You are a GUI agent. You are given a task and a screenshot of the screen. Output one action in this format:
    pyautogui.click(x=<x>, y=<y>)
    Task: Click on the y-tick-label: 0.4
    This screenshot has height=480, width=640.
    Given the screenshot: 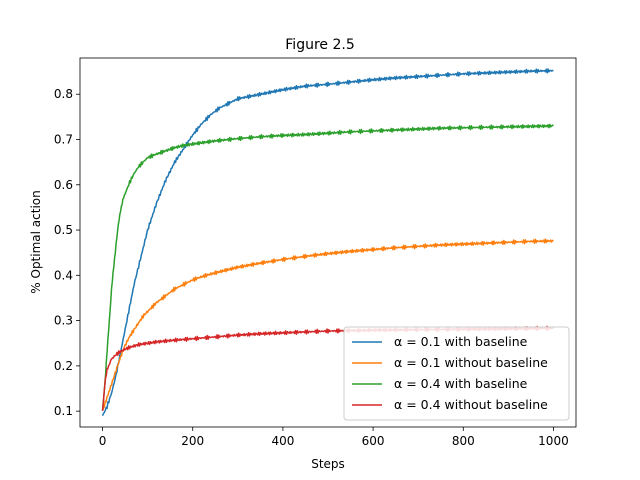 What is the action you would take?
    pyautogui.click(x=63, y=275)
    